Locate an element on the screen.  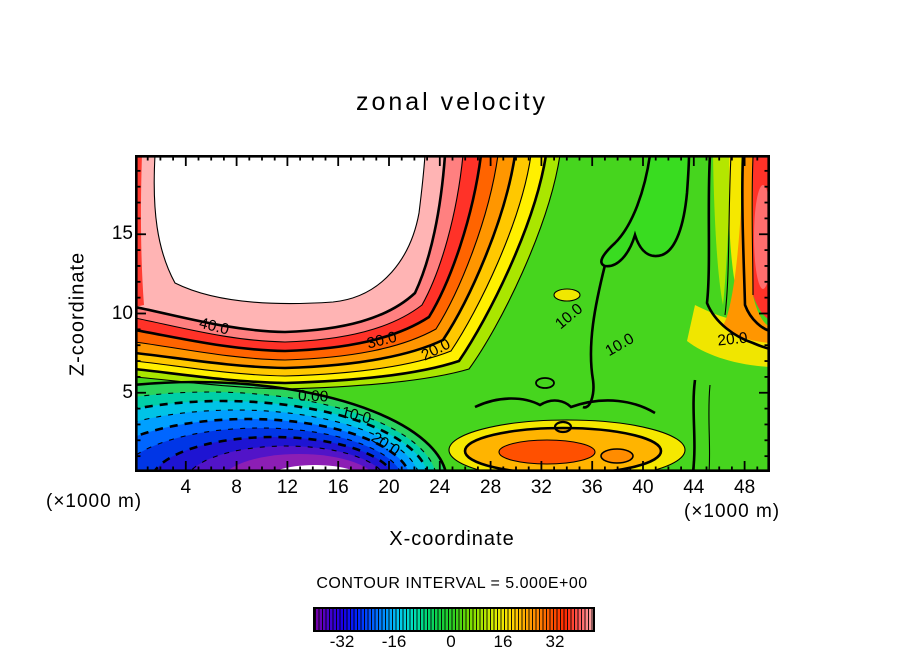
contour-label: 10.0 is located at coordinates (356, 416).